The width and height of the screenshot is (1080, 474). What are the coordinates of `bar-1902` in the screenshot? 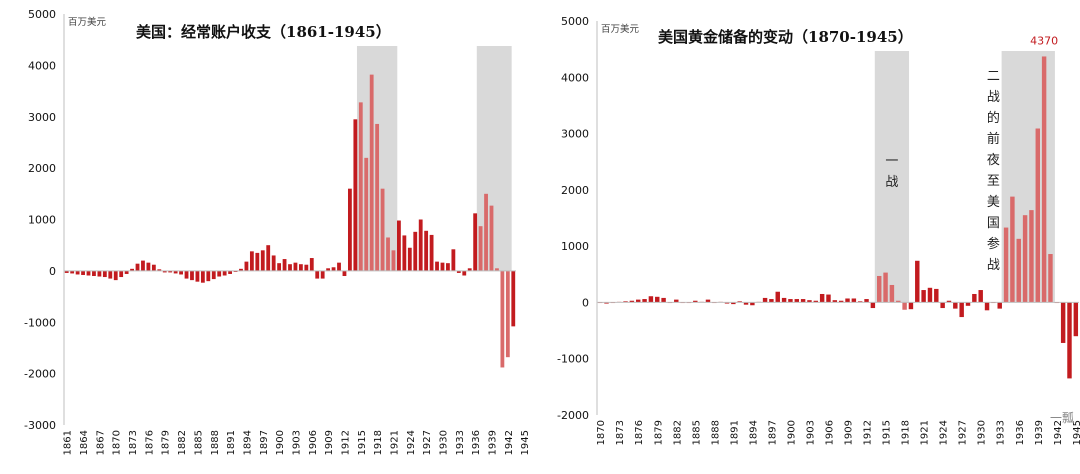 It's located at (803, 301).